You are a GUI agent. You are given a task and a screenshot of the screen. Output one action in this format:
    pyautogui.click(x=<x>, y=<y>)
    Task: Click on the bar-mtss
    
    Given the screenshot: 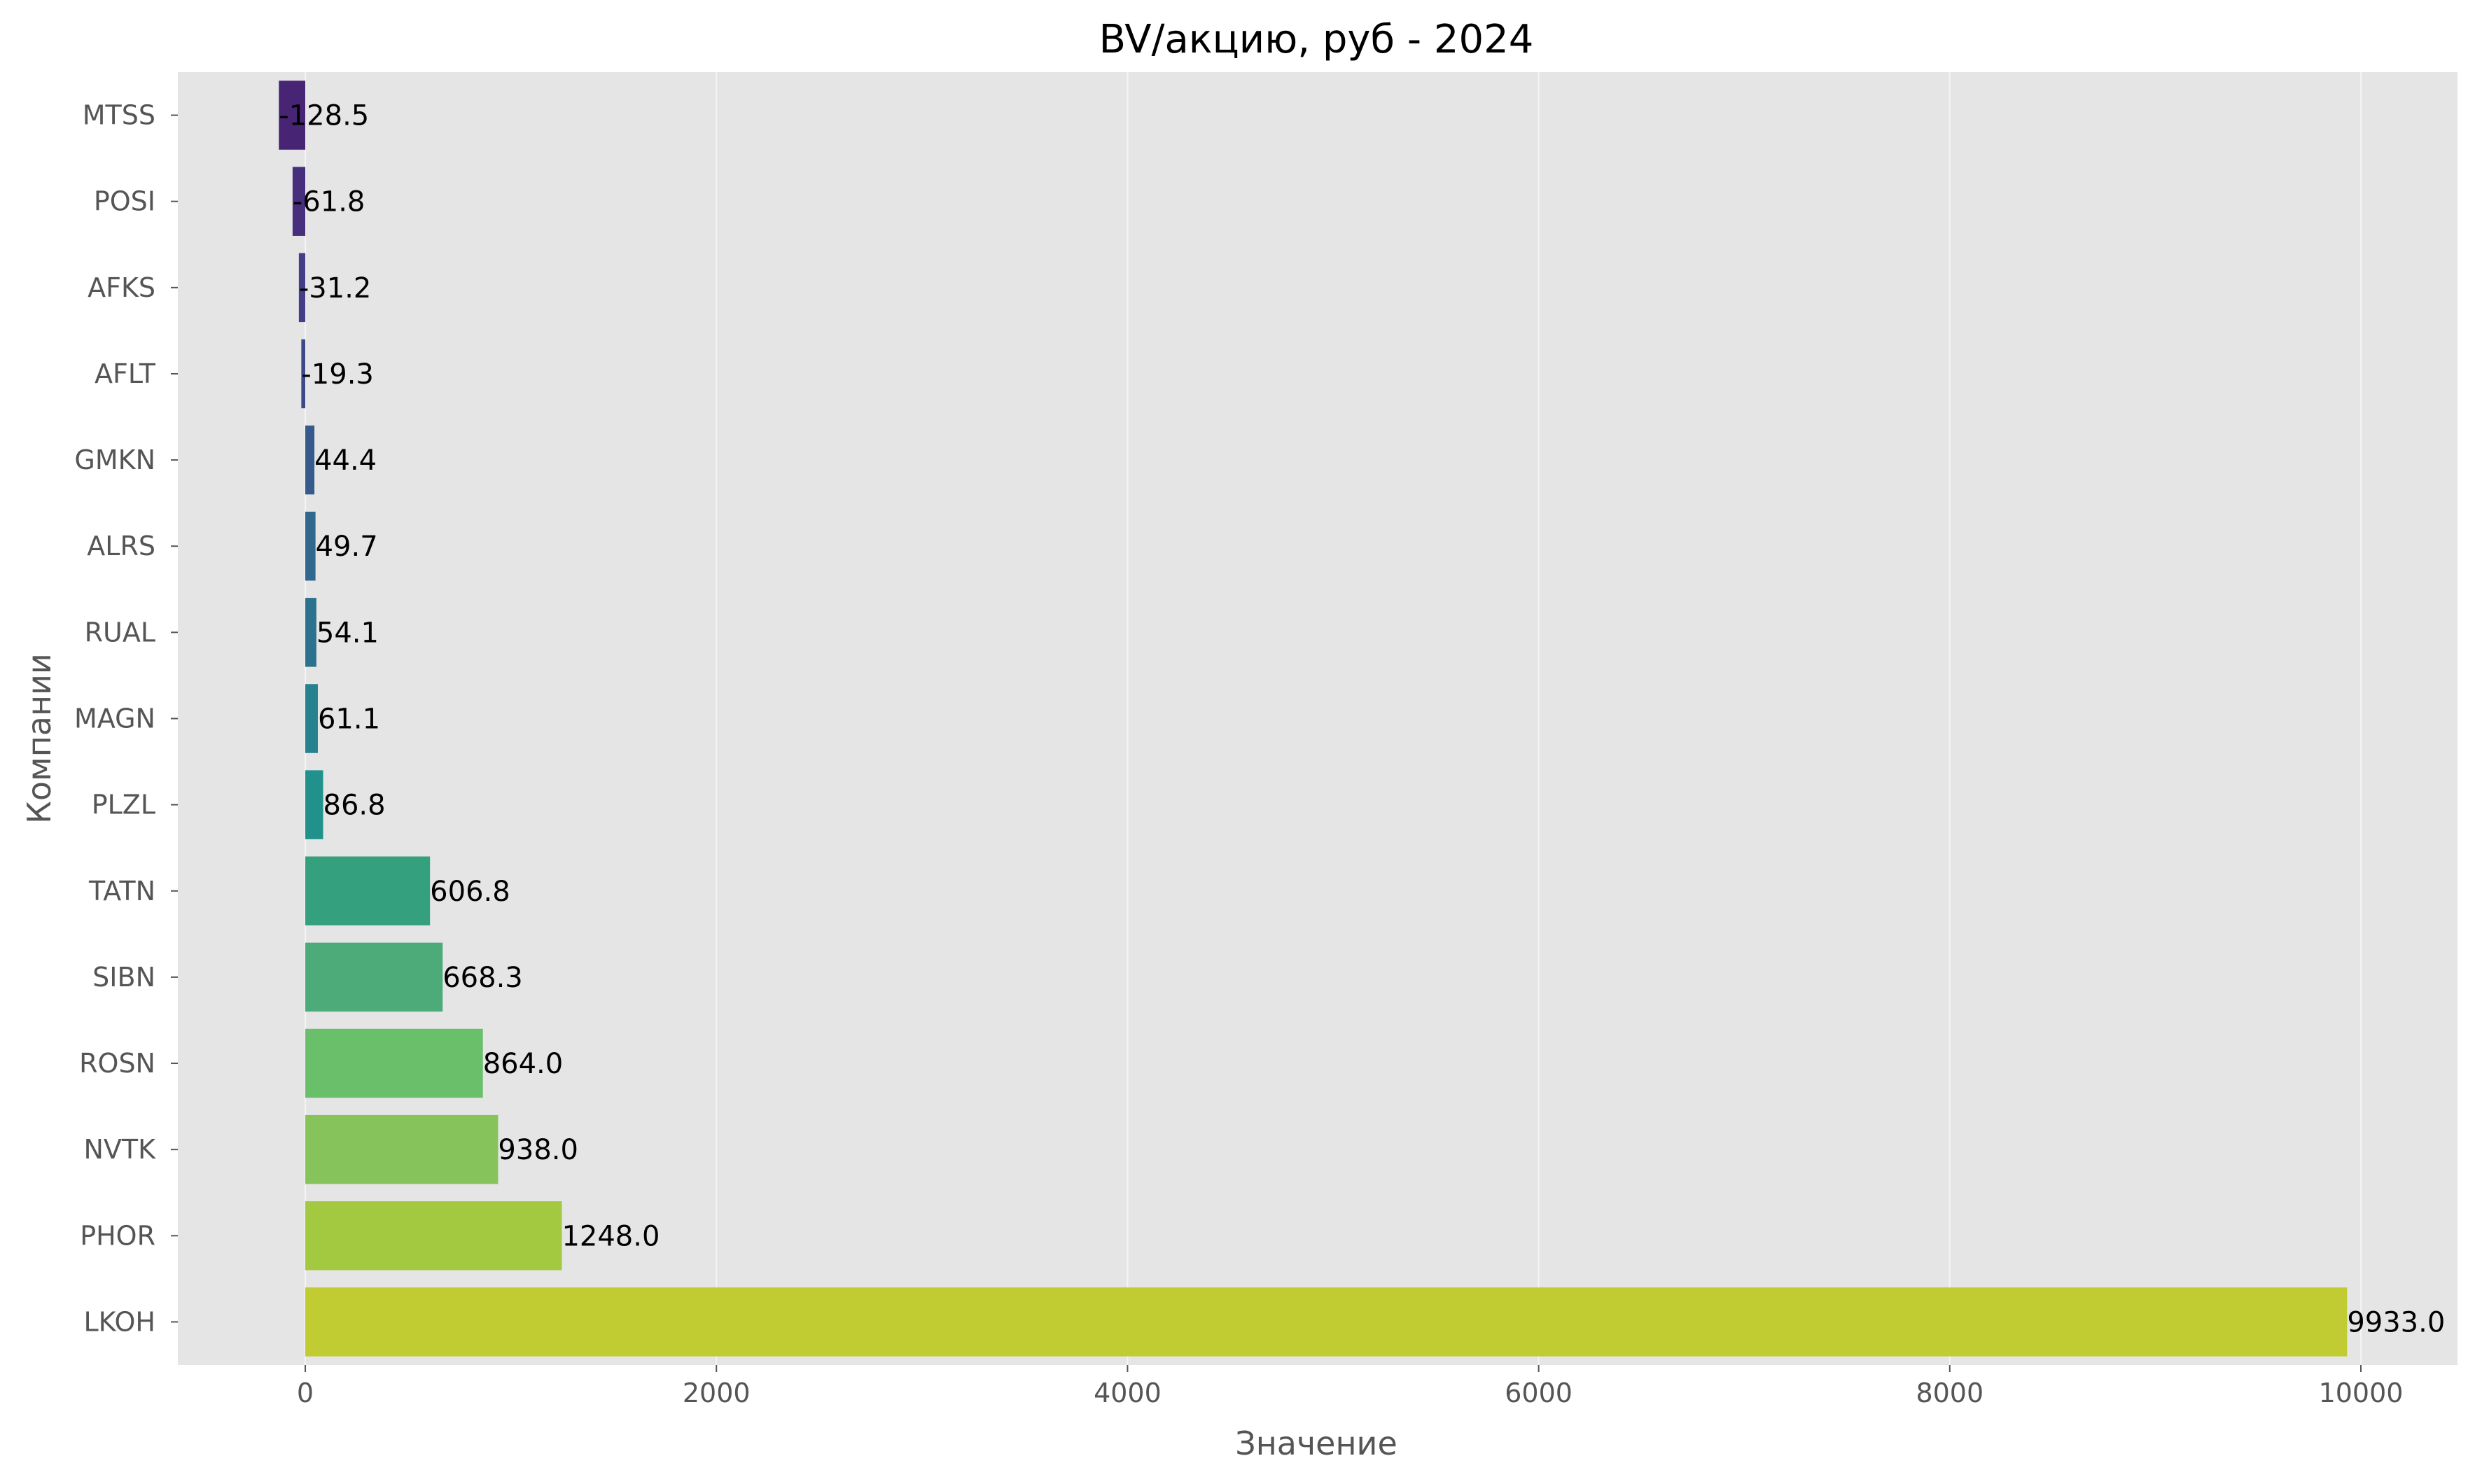 What is the action you would take?
    pyautogui.click(x=292, y=115)
    